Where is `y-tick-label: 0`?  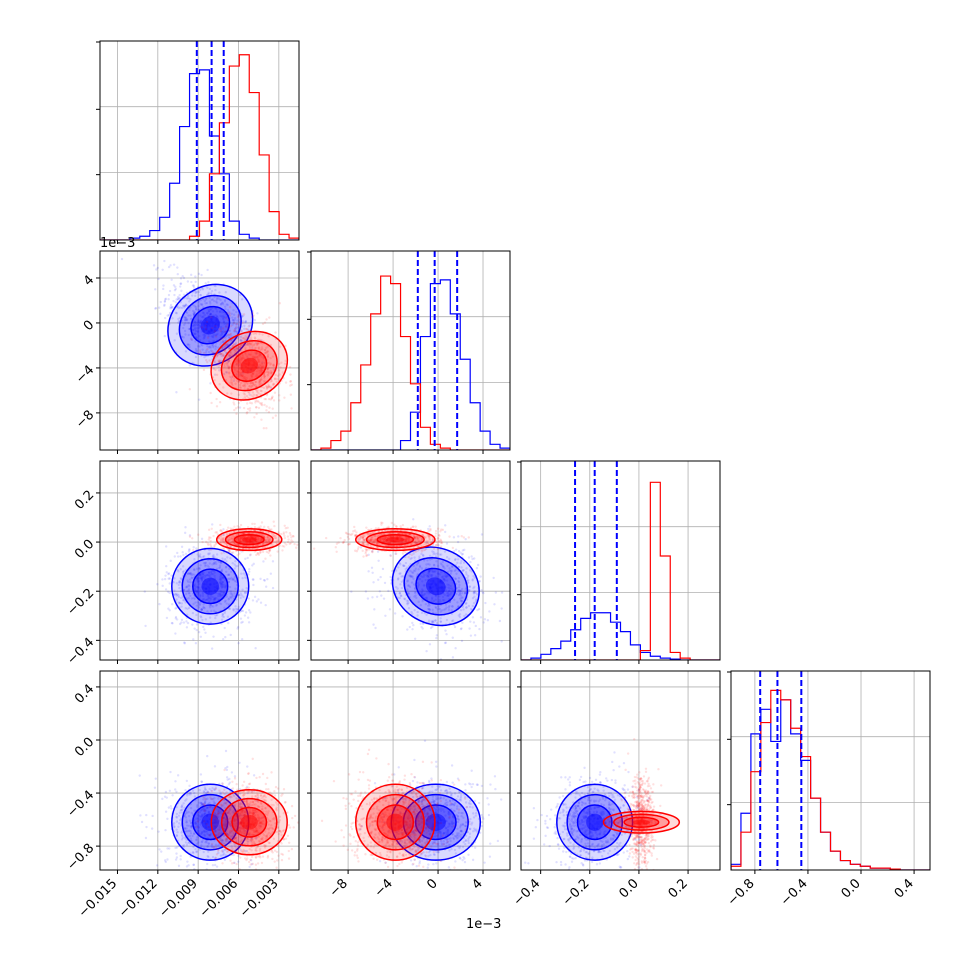 y-tick-label: 0 is located at coordinates (89, 326).